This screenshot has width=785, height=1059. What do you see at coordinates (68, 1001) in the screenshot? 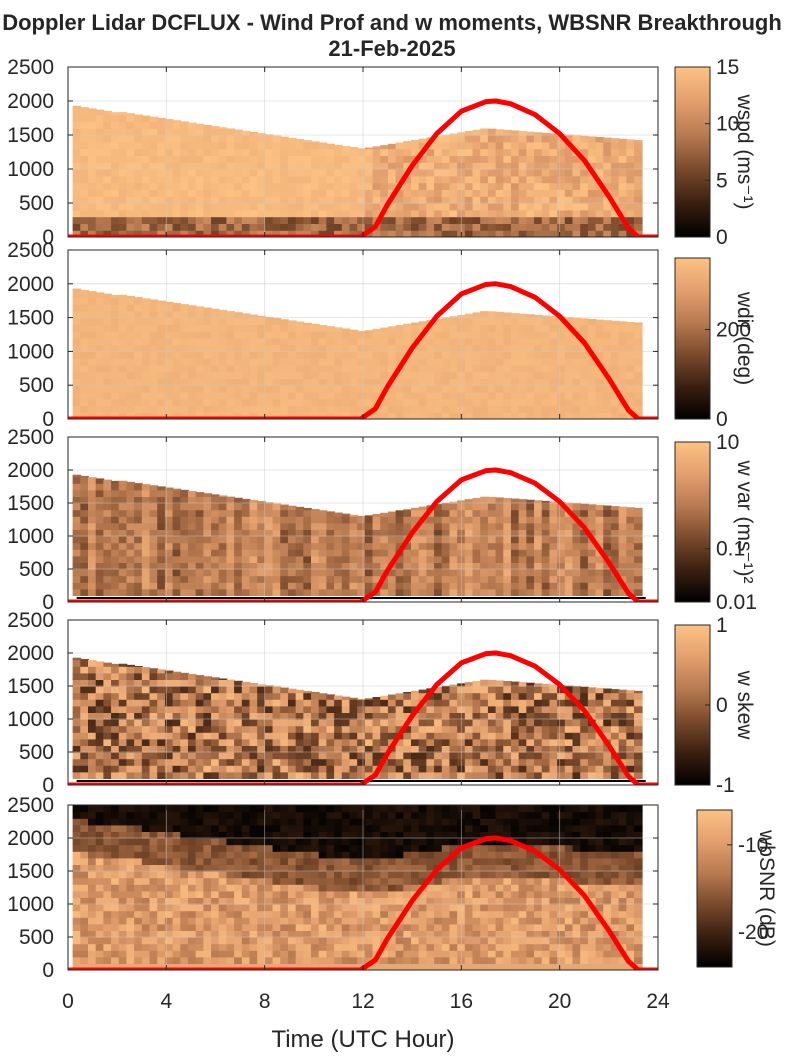
I see `x-tick-label: 0` at bounding box center [68, 1001].